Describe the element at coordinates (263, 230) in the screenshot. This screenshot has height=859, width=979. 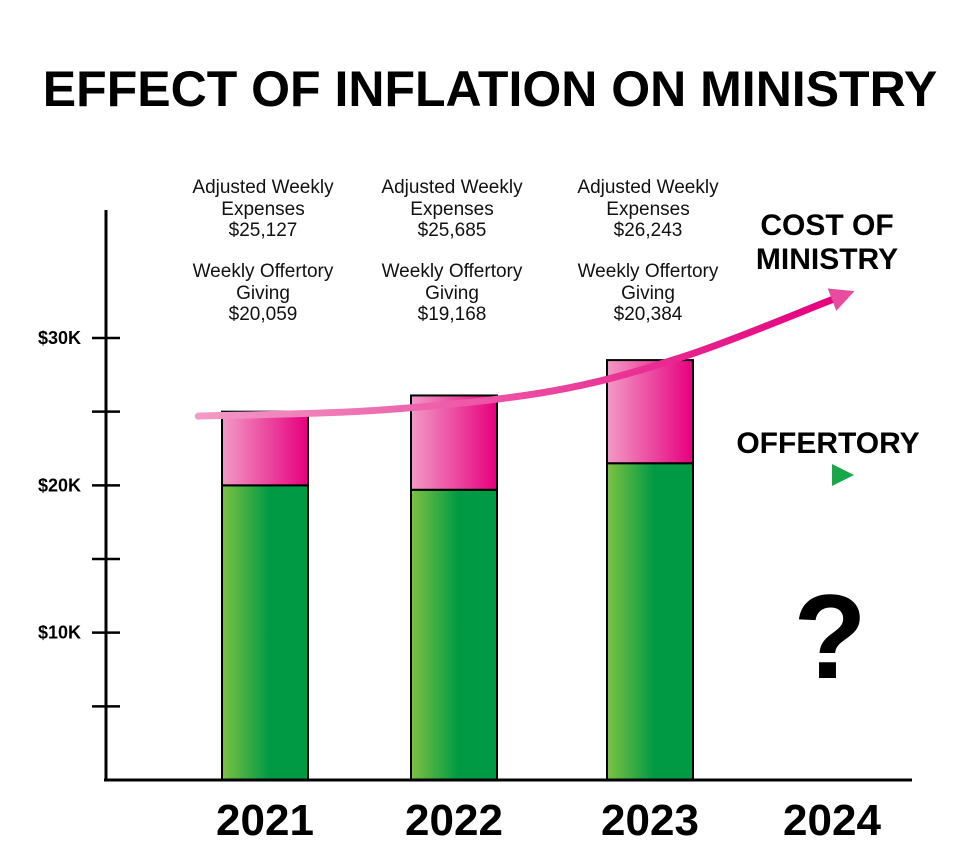
I see `annotation-expenses: $25,127` at that location.